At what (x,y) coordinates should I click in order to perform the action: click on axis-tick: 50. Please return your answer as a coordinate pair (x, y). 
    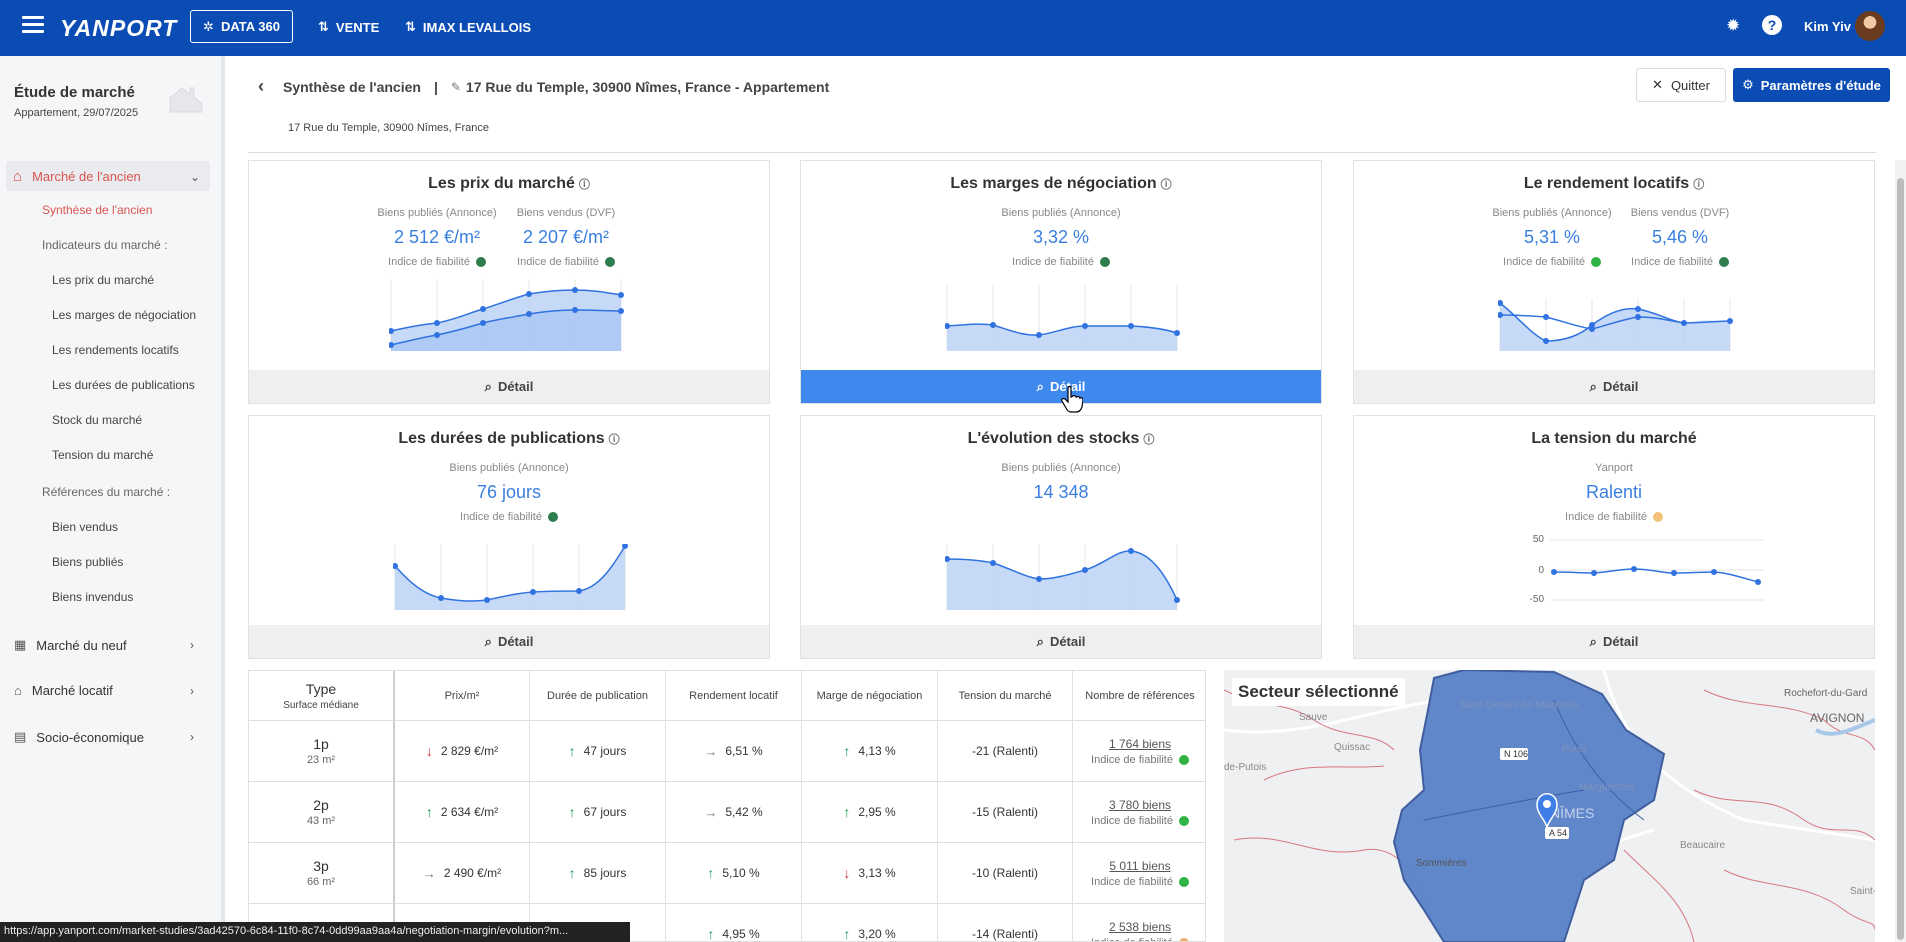
    Looking at the image, I should click on (1538, 539).